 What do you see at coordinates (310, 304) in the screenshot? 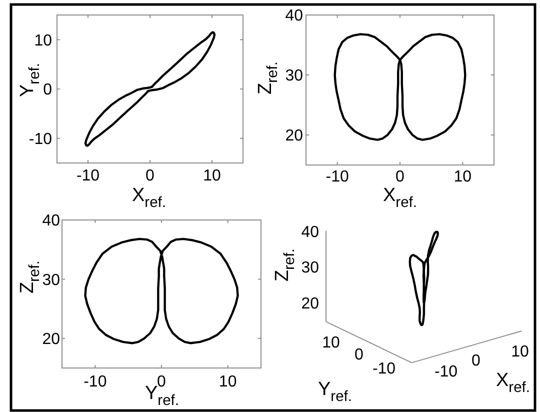
I see `text: 20` at bounding box center [310, 304].